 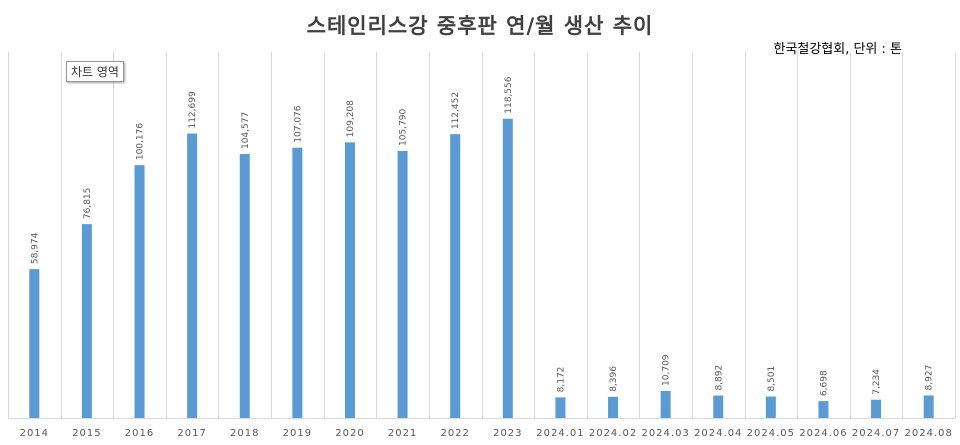 I want to click on data-label: 8,927, so click(x=930, y=378).